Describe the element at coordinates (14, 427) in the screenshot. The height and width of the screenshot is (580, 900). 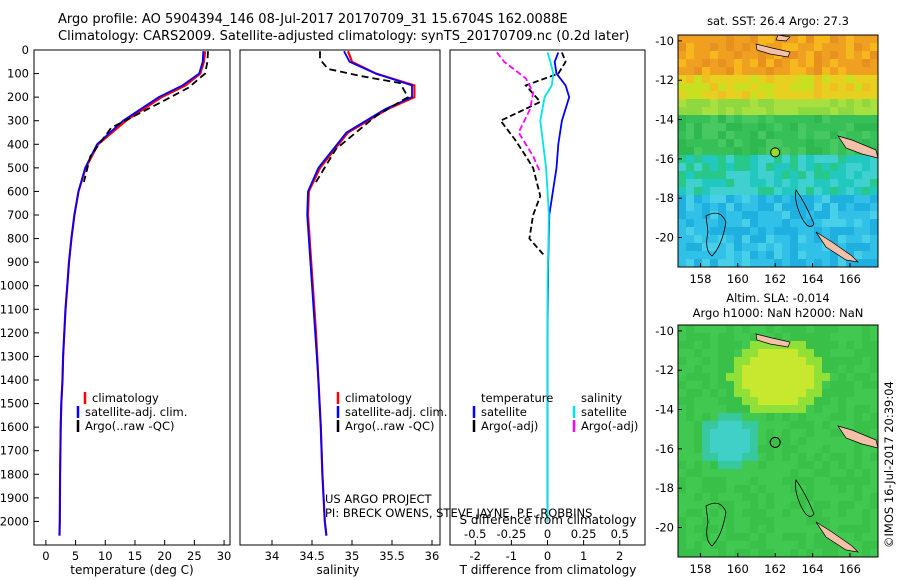
I see `depth-tick-label: 1600` at that location.